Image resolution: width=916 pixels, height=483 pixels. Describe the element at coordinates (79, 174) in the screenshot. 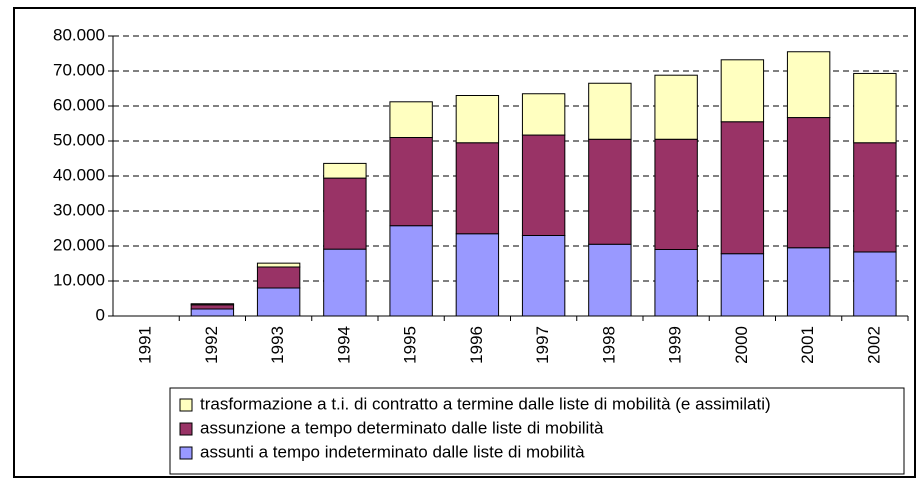

I see `y-tick-label: 40.000` at that location.